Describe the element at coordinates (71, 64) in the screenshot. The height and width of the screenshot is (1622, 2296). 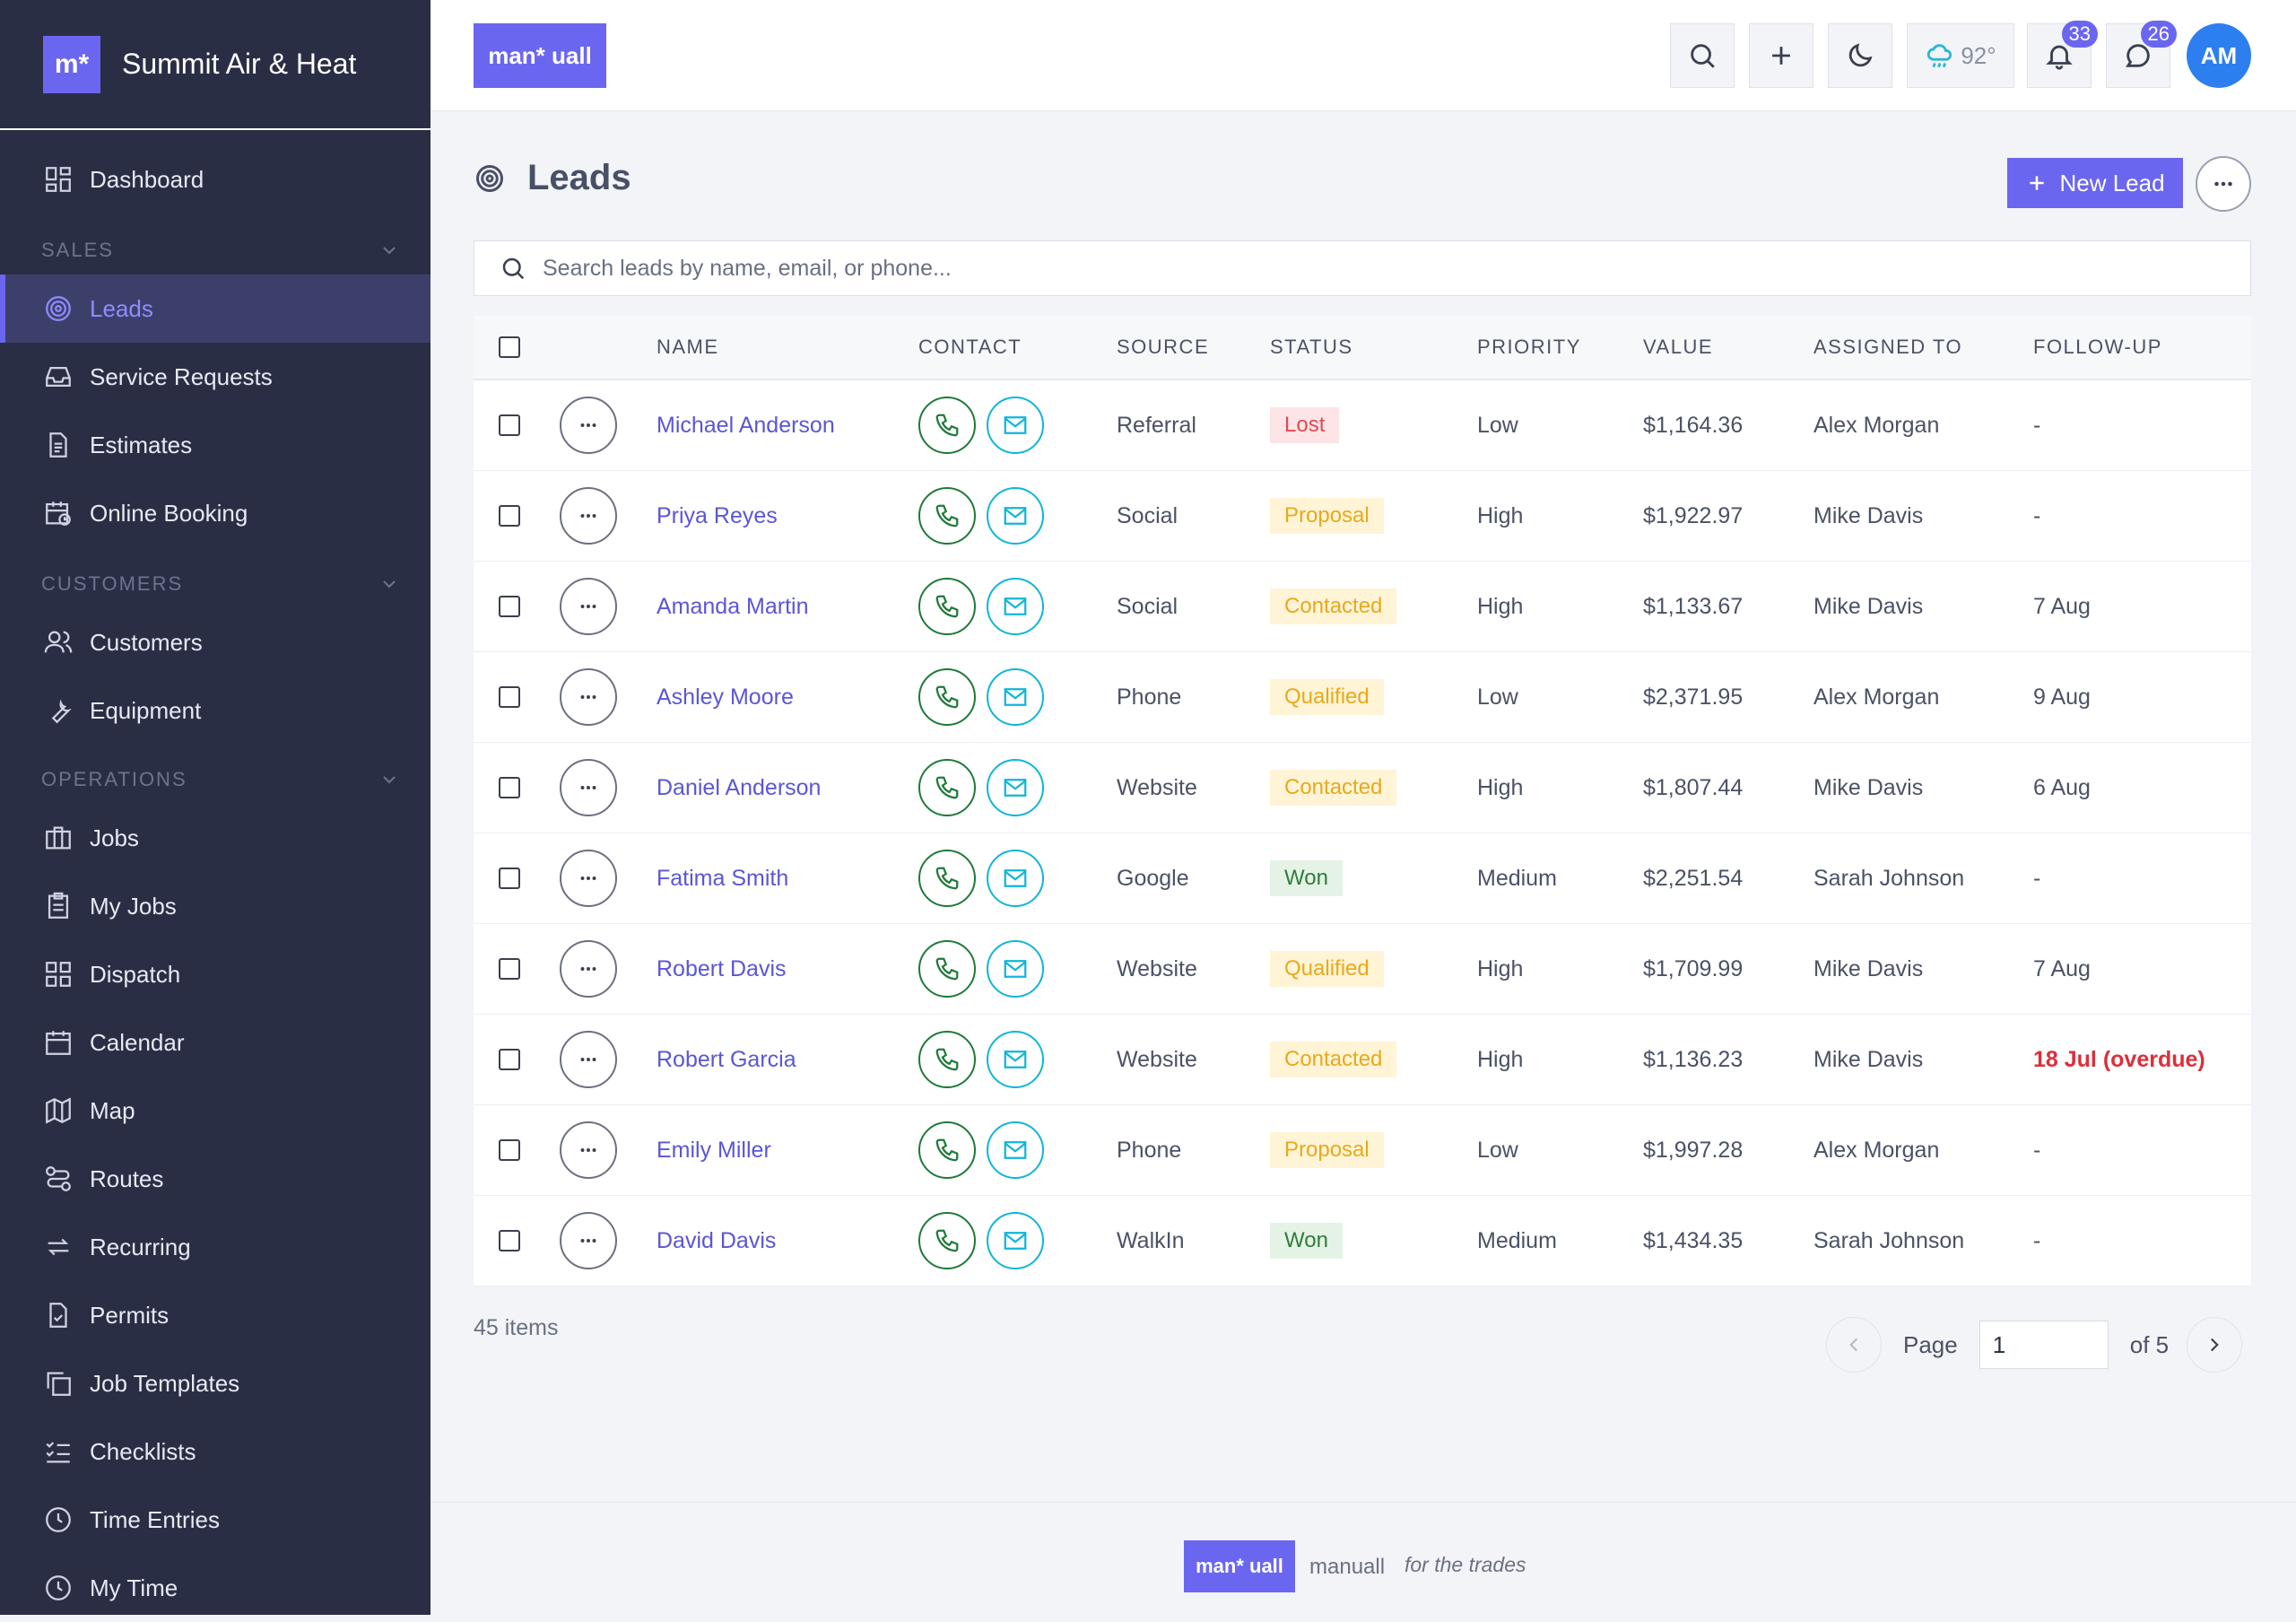
I see `brand-logo: m*` at that location.